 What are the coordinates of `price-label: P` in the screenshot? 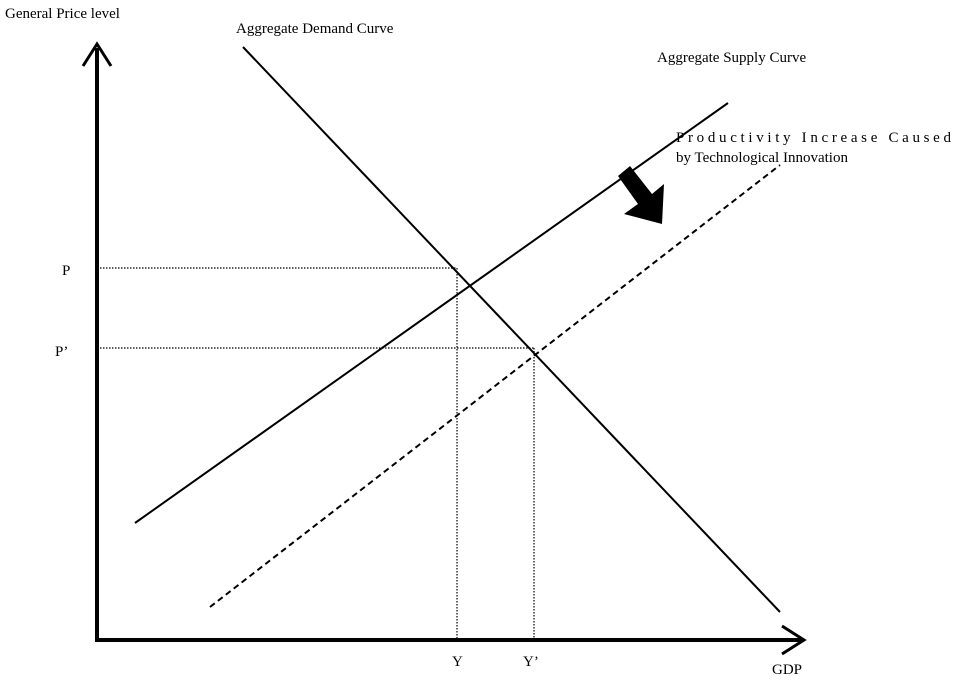 It's located at (66, 271).